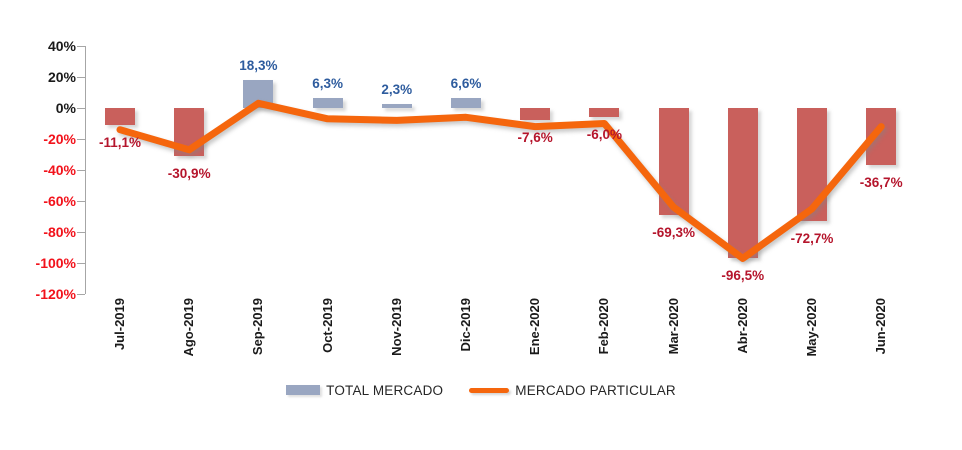  Describe the element at coordinates (743, 275) in the screenshot. I see `bar-value-label-abr-2020: -96,5%` at that location.